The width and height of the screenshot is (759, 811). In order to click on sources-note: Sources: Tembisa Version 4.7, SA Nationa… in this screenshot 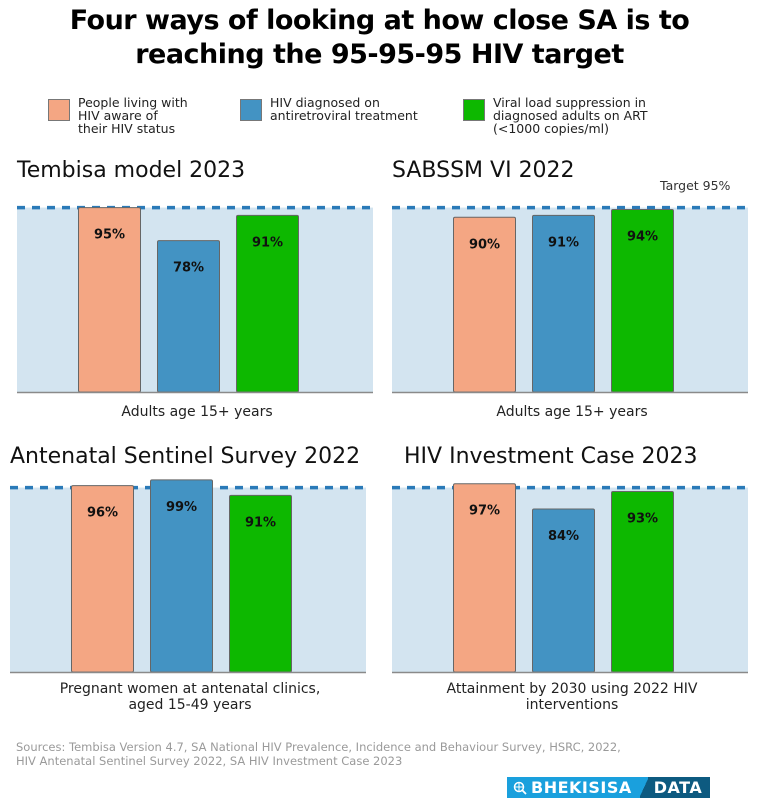, I will do `click(381, 754)`.